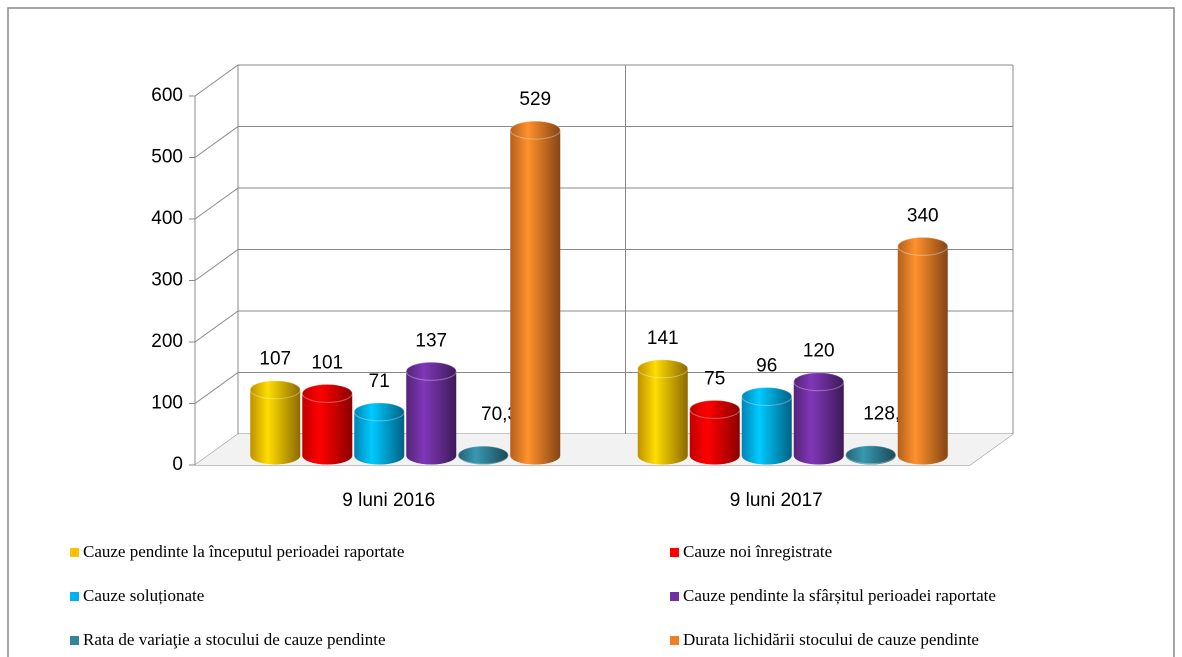 The height and width of the screenshot is (657, 1182). What do you see at coordinates (431, 340) in the screenshot?
I see `data-label: 137` at bounding box center [431, 340].